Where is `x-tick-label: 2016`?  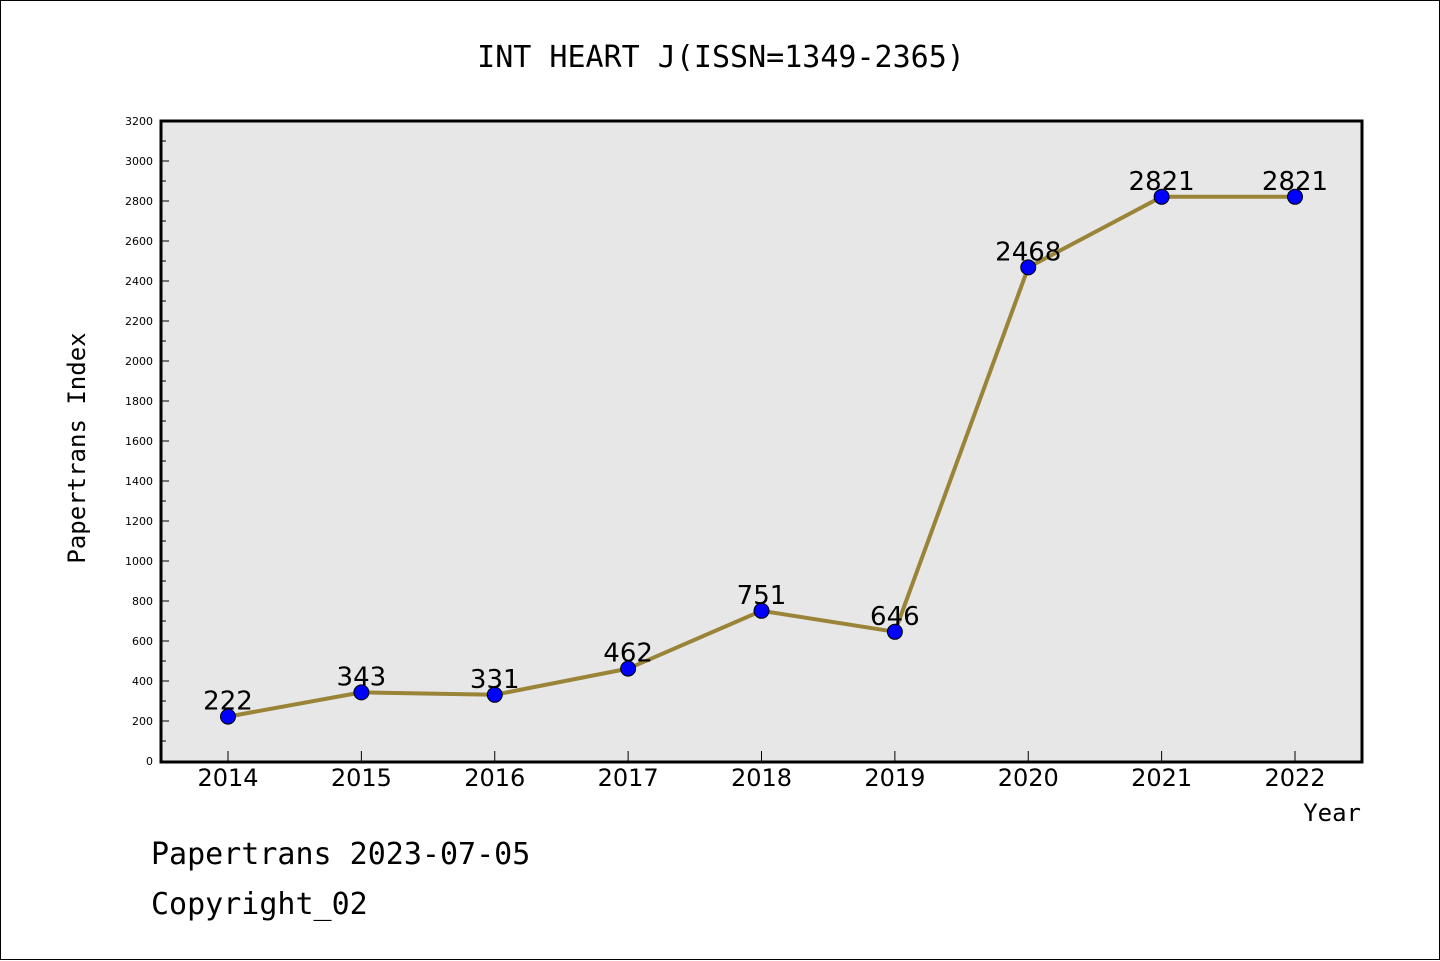
x-tick-label: 2016 is located at coordinates (494, 778).